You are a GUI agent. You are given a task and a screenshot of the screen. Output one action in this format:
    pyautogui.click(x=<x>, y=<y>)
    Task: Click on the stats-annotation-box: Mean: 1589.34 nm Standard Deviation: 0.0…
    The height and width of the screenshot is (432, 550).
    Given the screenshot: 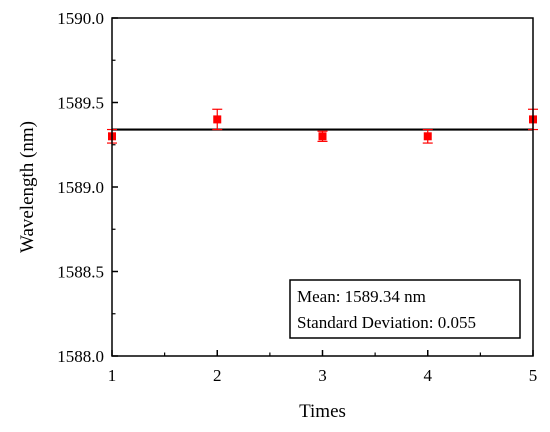 What is the action you would take?
    pyautogui.click(x=405, y=309)
    